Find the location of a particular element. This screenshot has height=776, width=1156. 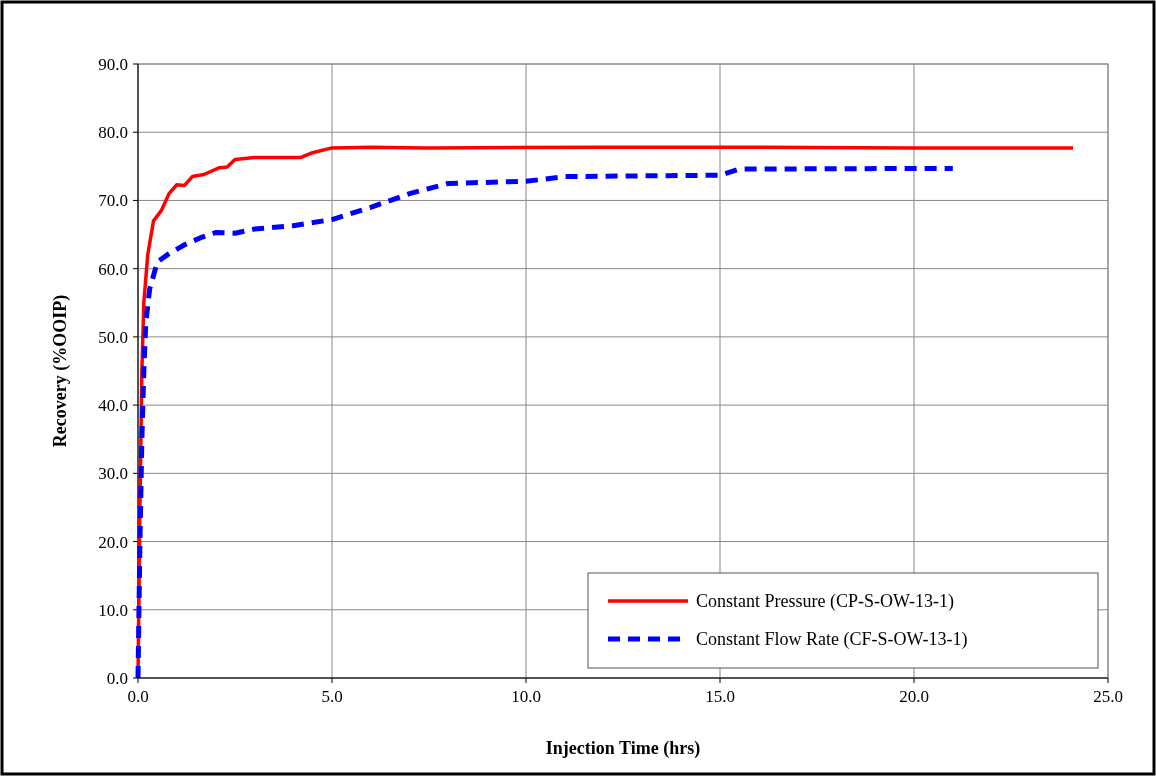

x-tick-label: 10.0 is located at coordinates (526, 696).